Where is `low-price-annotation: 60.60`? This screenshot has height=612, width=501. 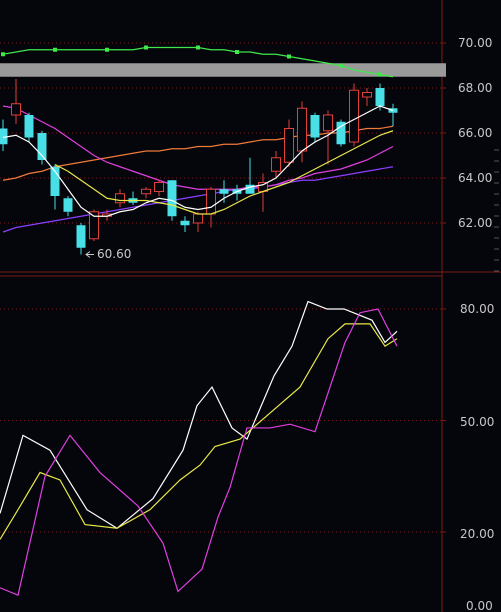
low-price-annotation: 60.60 is located at coordinates (114, 254).